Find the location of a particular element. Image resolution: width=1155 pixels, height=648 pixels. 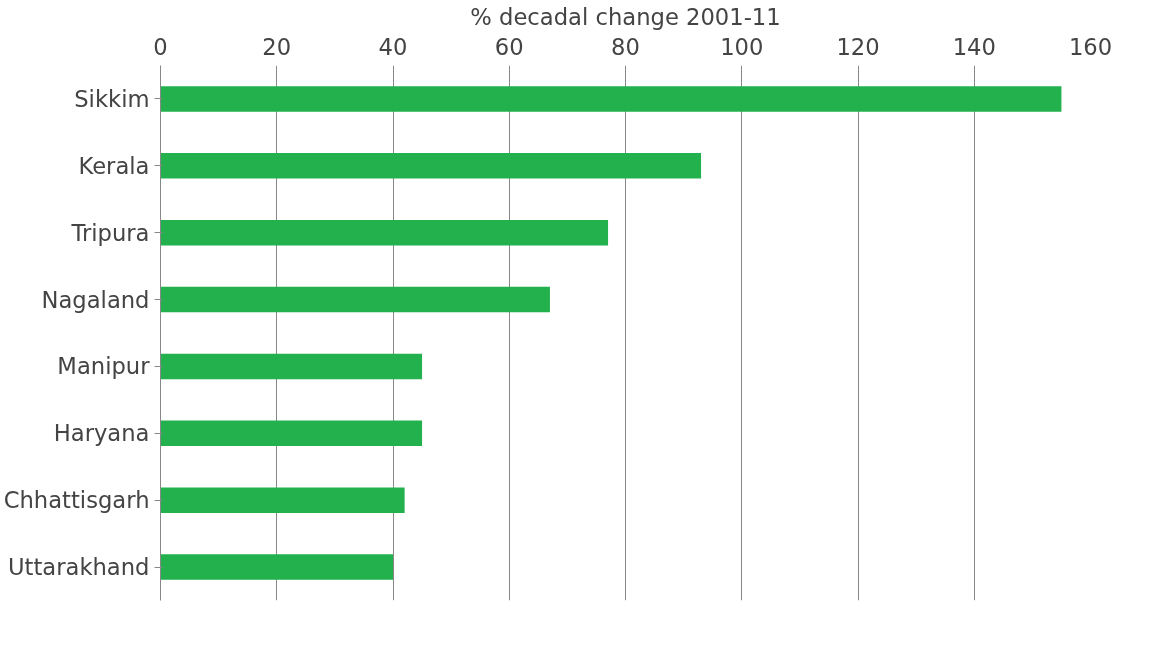

y-tick-label: Chhattisgarh is located at coordinates (76, 500).